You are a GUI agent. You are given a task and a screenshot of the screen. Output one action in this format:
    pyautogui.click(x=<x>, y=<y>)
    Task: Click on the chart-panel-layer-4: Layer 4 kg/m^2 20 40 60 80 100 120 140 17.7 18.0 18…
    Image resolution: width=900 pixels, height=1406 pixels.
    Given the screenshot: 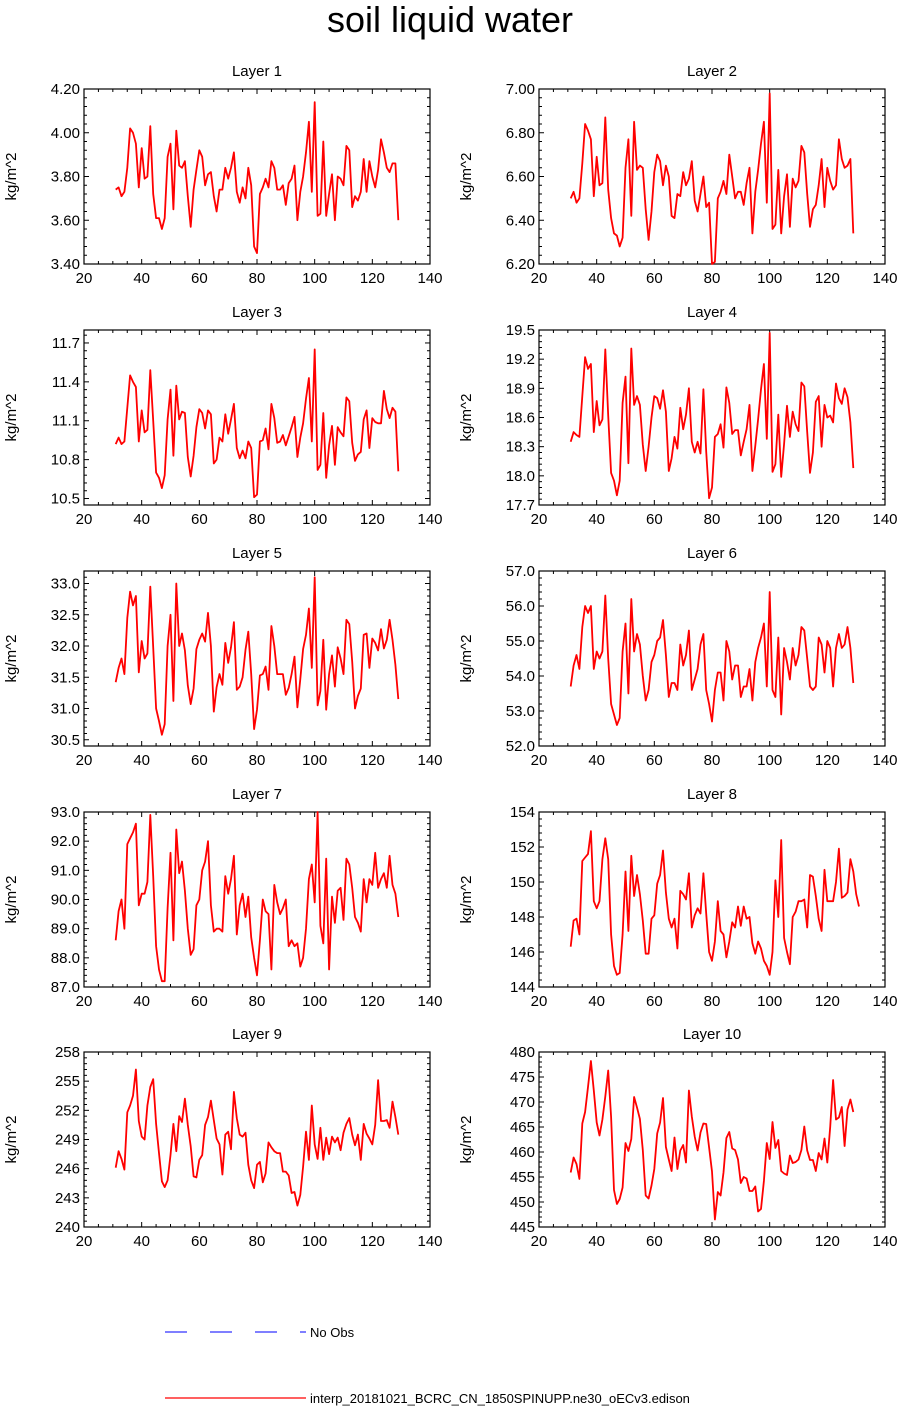 What is the action you would take?
    pyautogui.click(x=678, y=416)
    